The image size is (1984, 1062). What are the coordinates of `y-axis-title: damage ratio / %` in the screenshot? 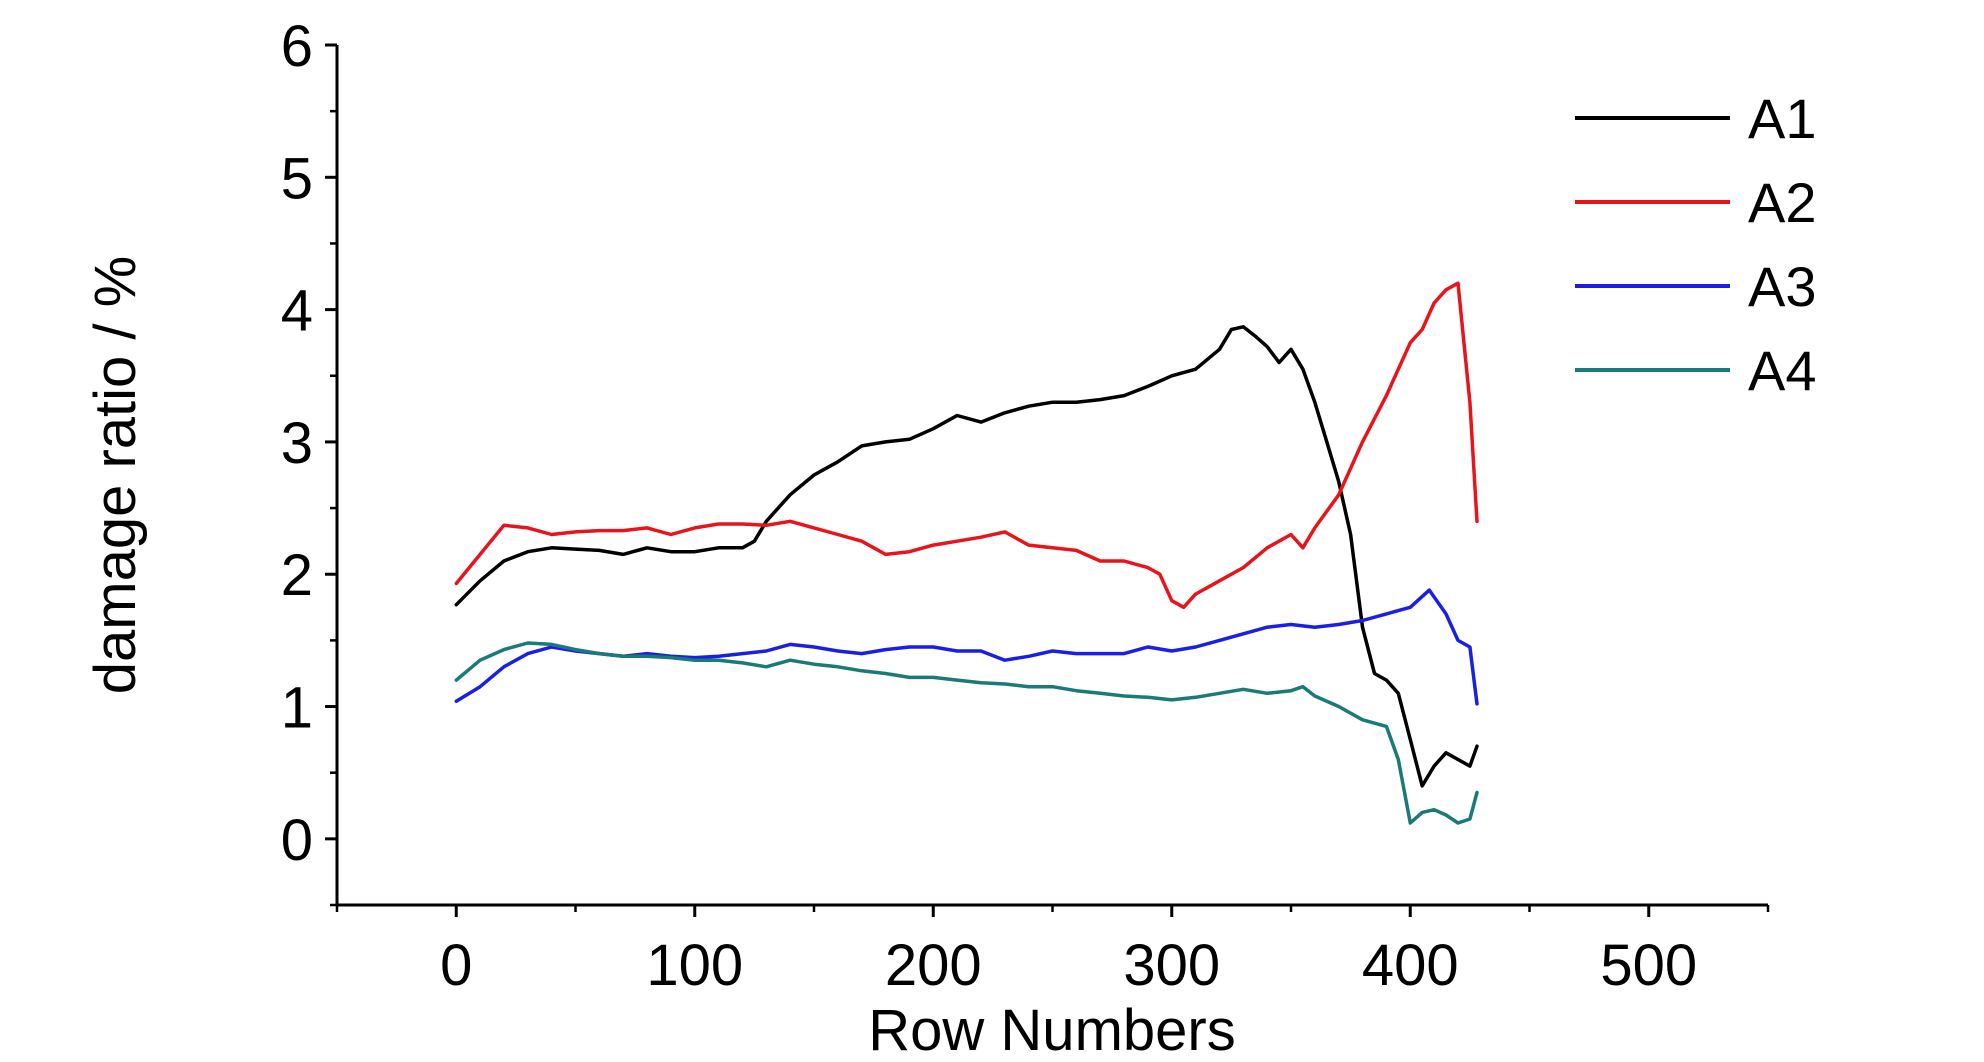 It's located at (115, 475).